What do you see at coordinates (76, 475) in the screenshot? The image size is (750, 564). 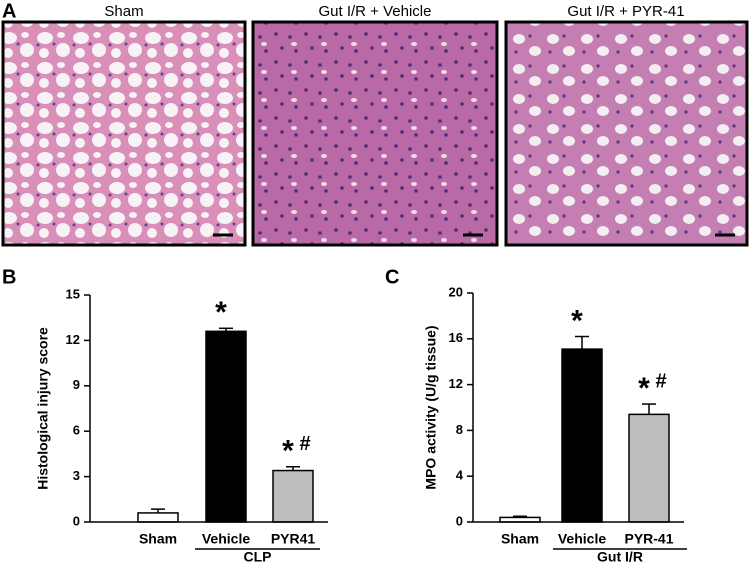 I see `y-tick-label: 3` at bounding box center [76, 475].